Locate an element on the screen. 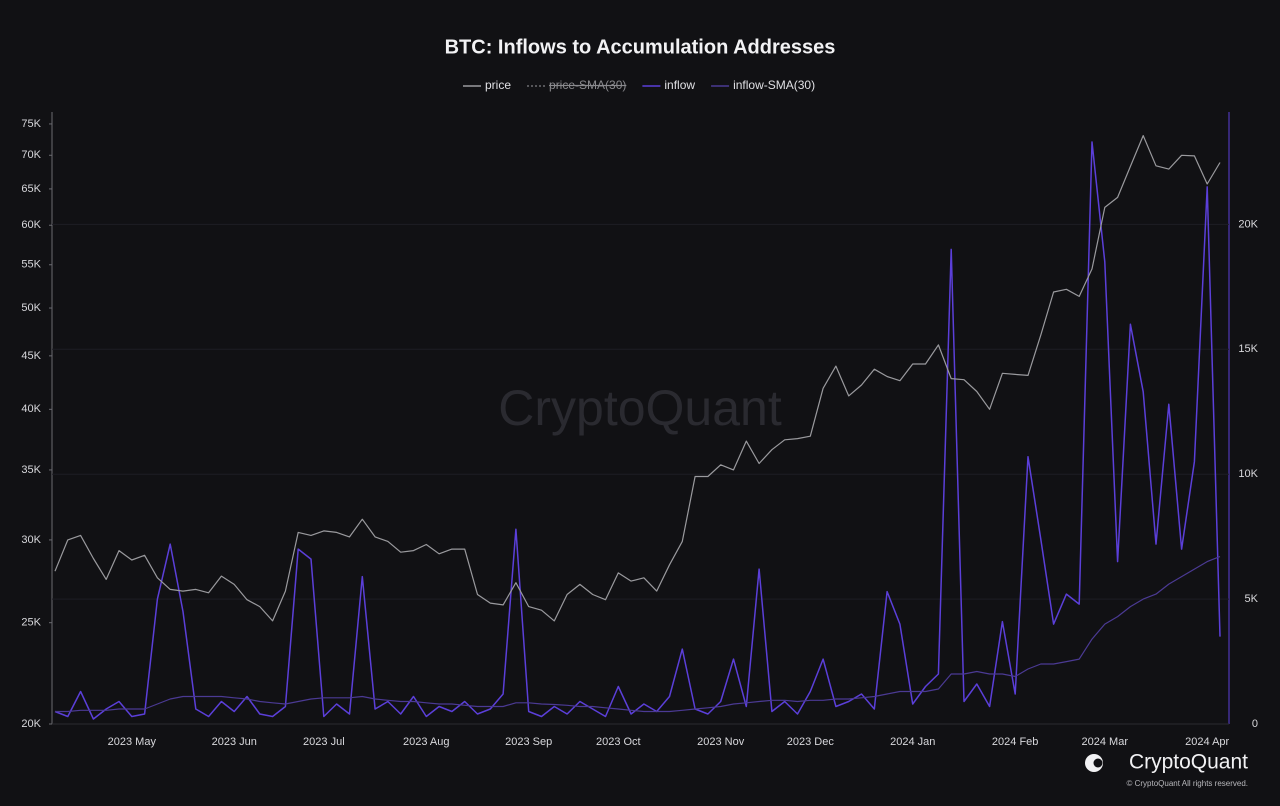  legend-label: inflow is located at coordinates (679, 85).